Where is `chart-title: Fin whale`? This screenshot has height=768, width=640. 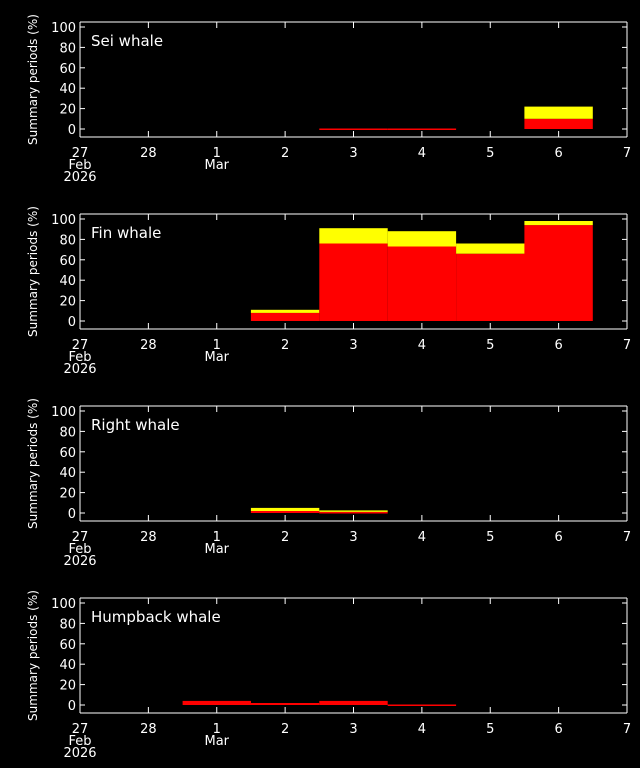
chart-title: Fin whale is located at coordinates (126, 233).